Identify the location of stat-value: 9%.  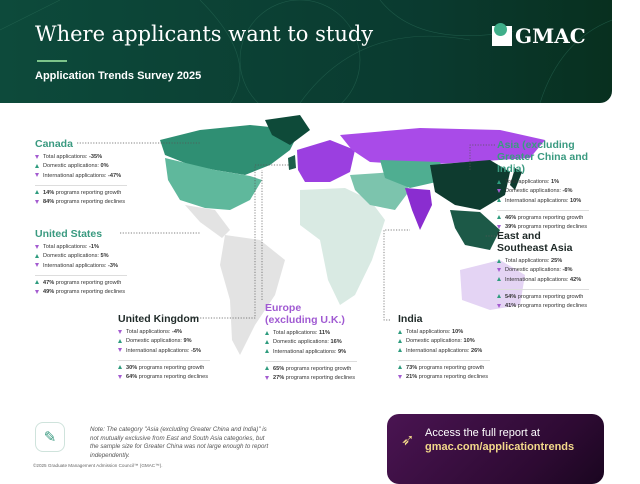
(187, 341).